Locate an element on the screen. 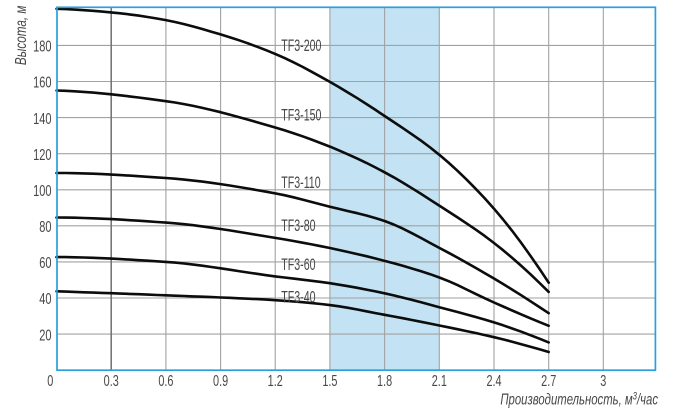 The image size is (680, 414). svg-text: 2.7 is located at coordinates (548, 381).